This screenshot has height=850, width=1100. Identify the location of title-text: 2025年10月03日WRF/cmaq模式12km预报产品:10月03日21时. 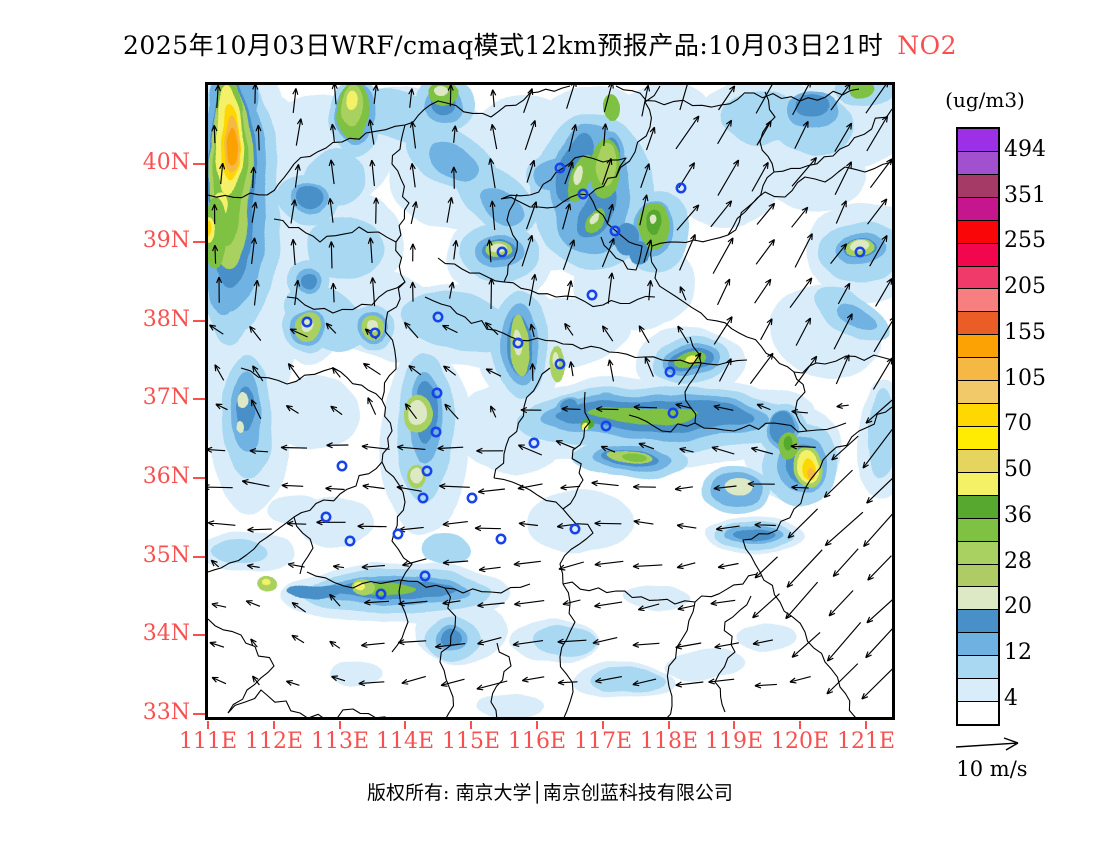
(503, 45).